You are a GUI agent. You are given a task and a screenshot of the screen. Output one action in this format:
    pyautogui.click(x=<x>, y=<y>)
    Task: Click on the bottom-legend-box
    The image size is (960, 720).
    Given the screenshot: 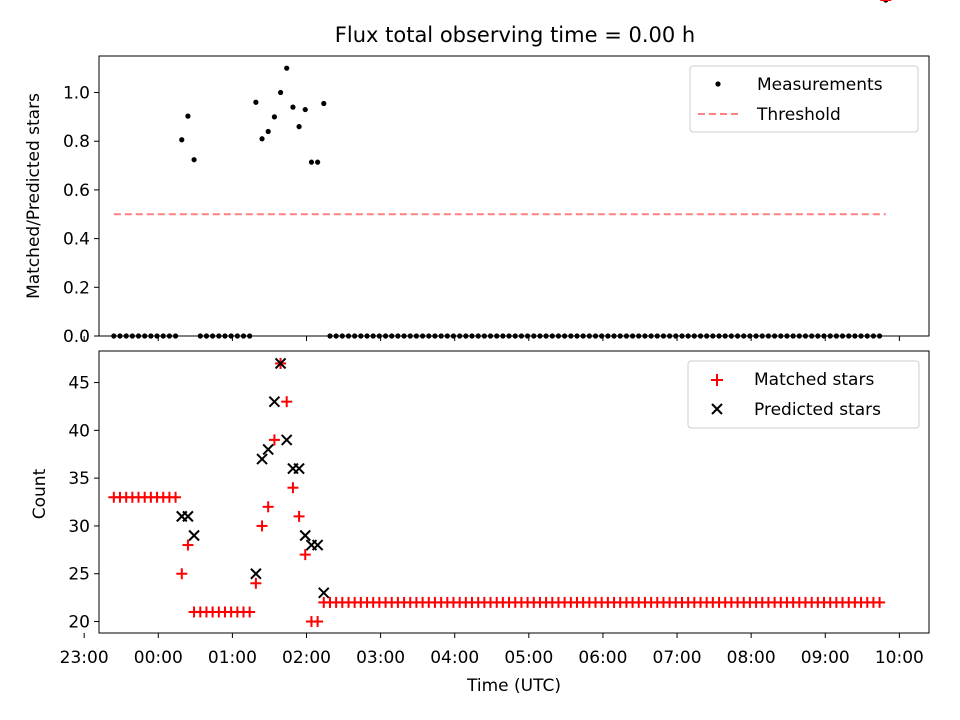 What is the action you would take?
    pyautogui.click(x=803, y=394)
    